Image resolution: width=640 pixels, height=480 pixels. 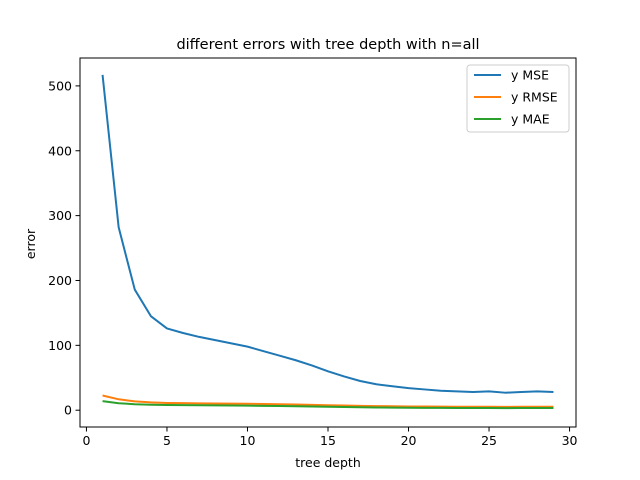 What do you see at coordinates (30, 243) in the screenshot?
I see `y-axis-label: error` at bounding box center [30, 243].